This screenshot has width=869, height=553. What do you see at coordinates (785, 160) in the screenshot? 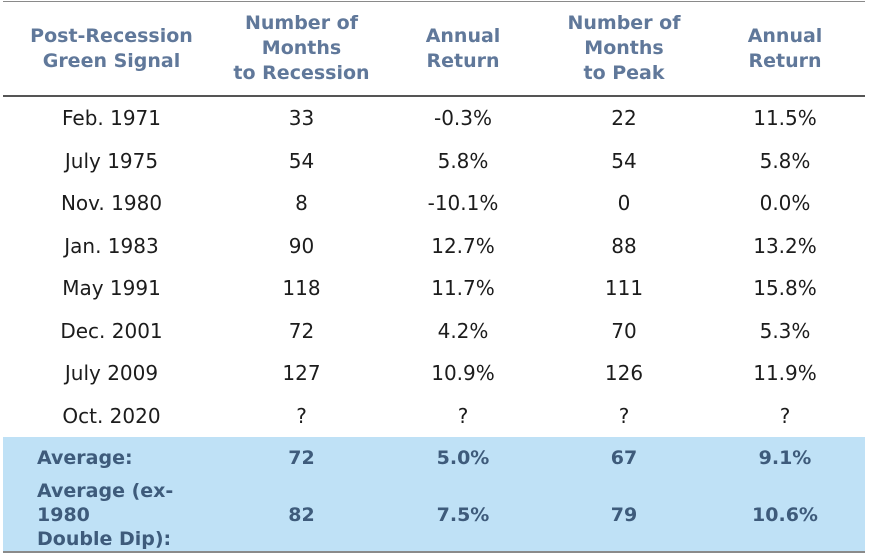
I see `annual-return-peak: 5.8%` at bounding box center [785, 160].